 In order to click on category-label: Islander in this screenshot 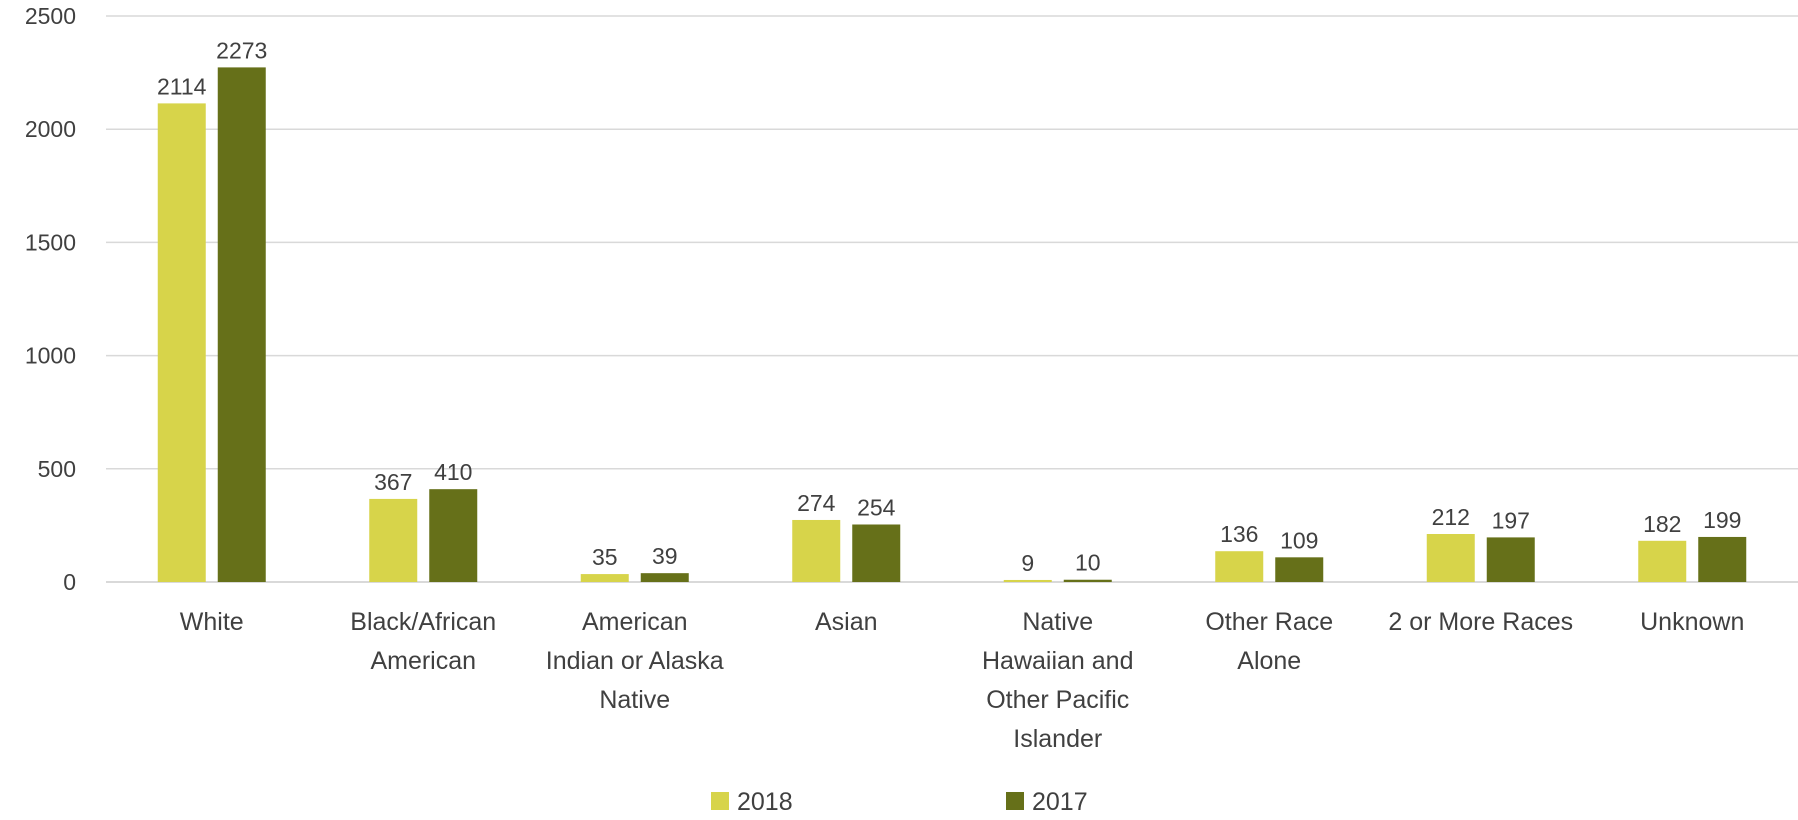, I will do `click(1057, 739)`.